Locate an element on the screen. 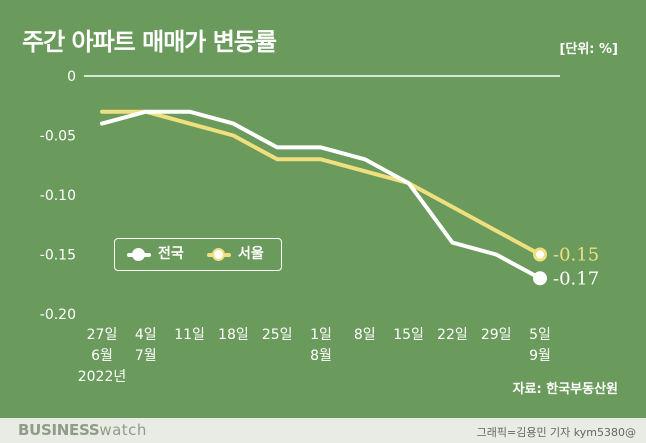 The image size is (646, 443). series-end-marker-seoul is located at coordinates (540, 254).